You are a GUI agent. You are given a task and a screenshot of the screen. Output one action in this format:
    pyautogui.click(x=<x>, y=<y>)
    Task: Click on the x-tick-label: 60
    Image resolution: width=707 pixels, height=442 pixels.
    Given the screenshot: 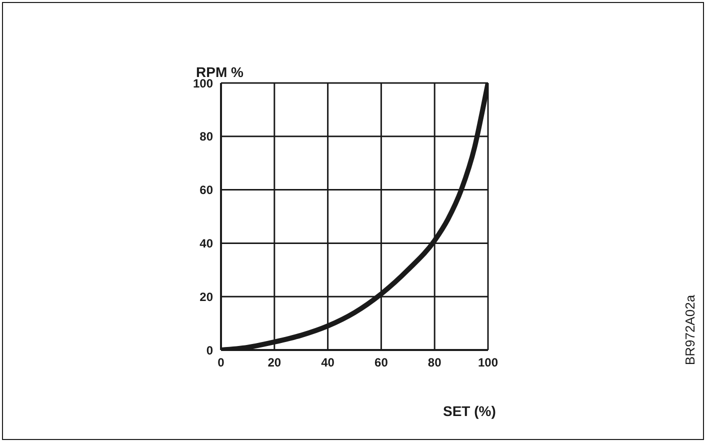 What is the action you would take?
    pyautogui.click(x=381, y=363)
    